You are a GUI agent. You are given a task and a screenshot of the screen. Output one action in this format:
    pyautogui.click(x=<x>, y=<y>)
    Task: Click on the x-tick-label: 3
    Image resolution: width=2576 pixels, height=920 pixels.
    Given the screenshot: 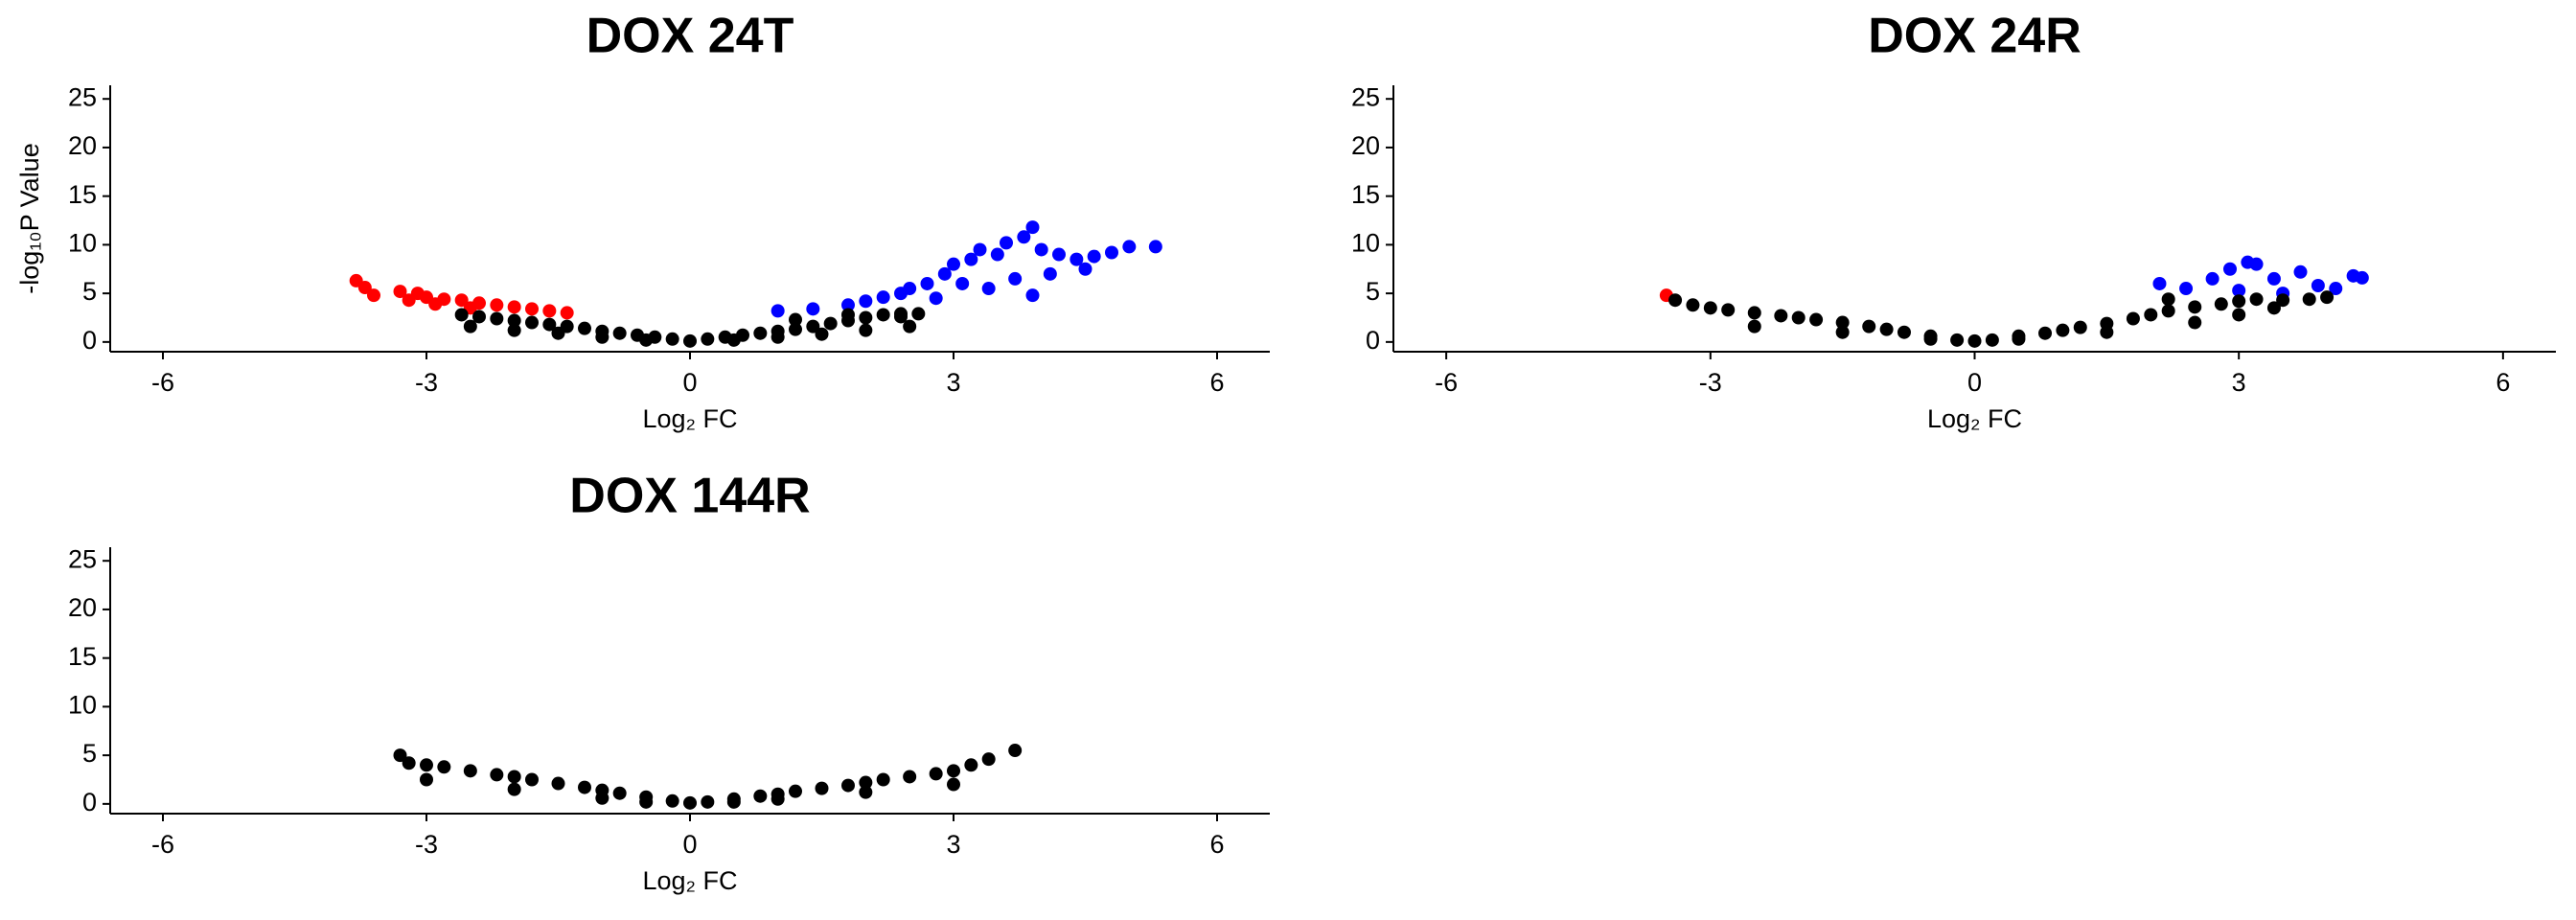 What is the action you would take?
    pyautogui.click(x=953, y=382)
    